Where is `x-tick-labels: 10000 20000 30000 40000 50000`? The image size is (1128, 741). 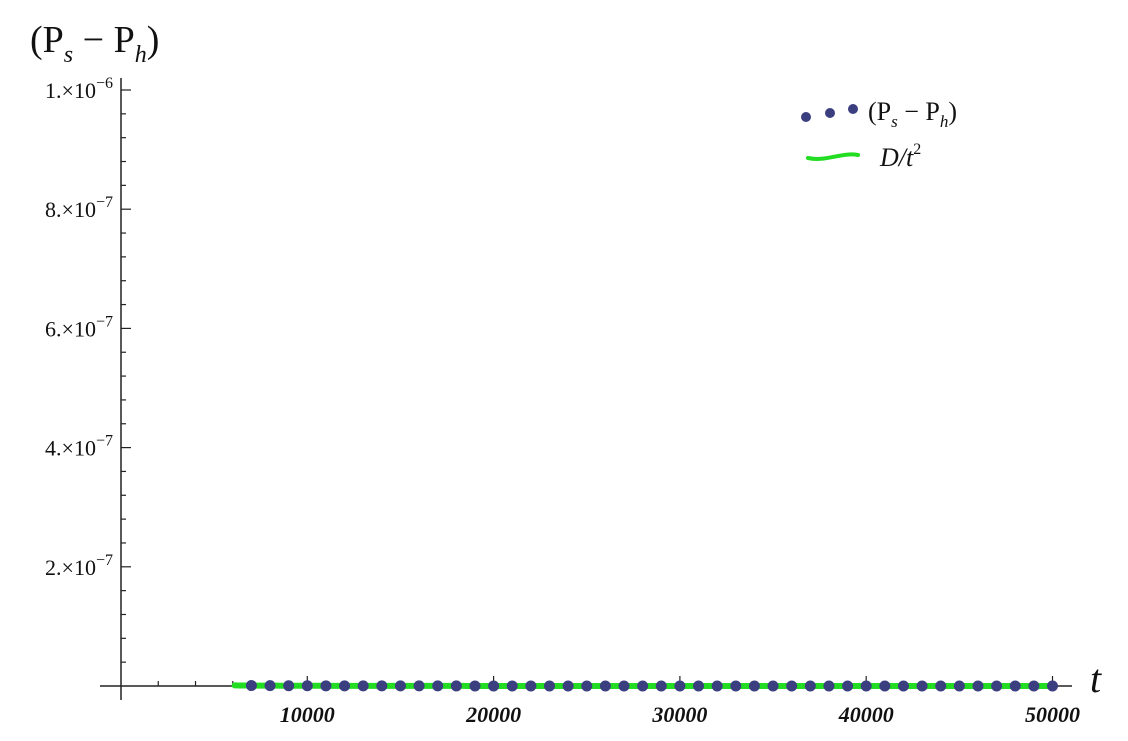 x-tick-labels: 10000 20000 30000 40000 50000 is located at coordinates (680, 714).